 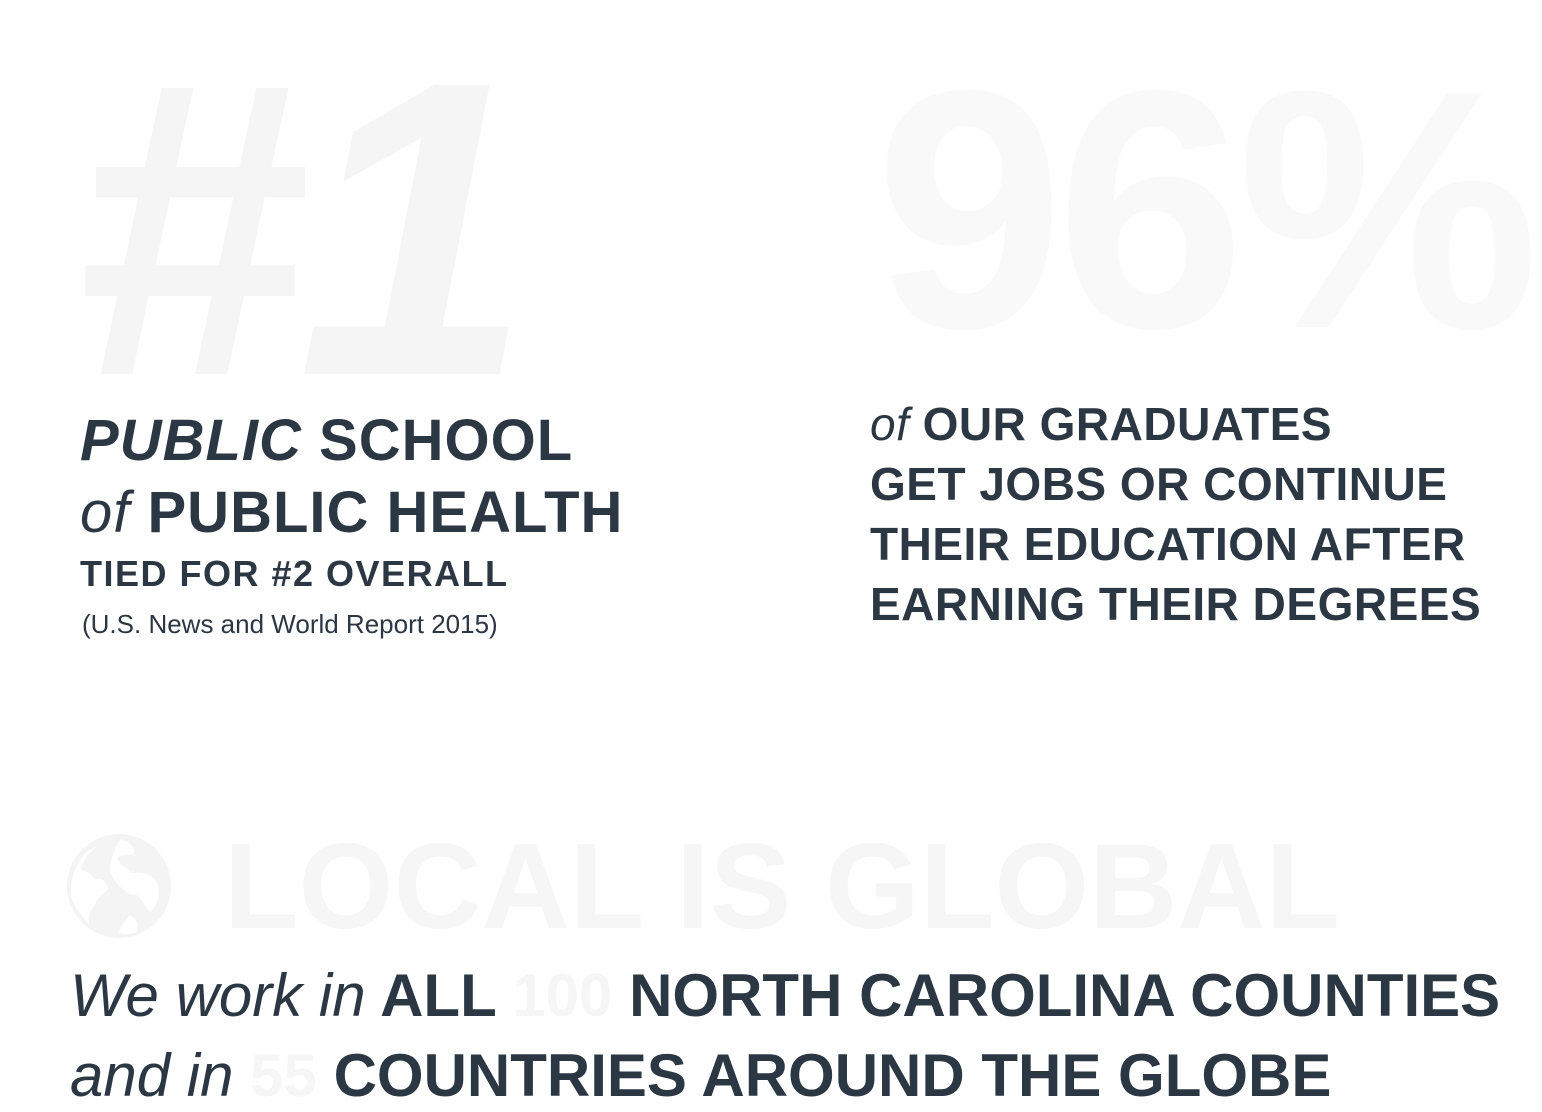 I want to click on graduates-line3: THEIR EDUCATION AFTER, so click(x=1168, y=544).